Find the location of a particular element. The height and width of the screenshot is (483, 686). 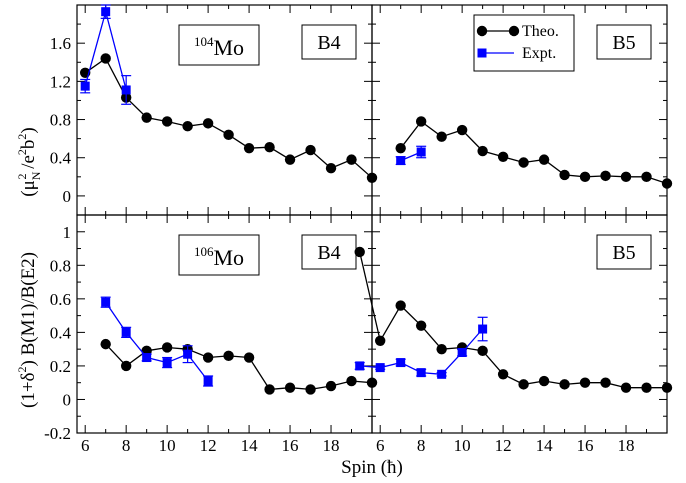

legend: Theo. Expt. is located at coordinates (524, 43).